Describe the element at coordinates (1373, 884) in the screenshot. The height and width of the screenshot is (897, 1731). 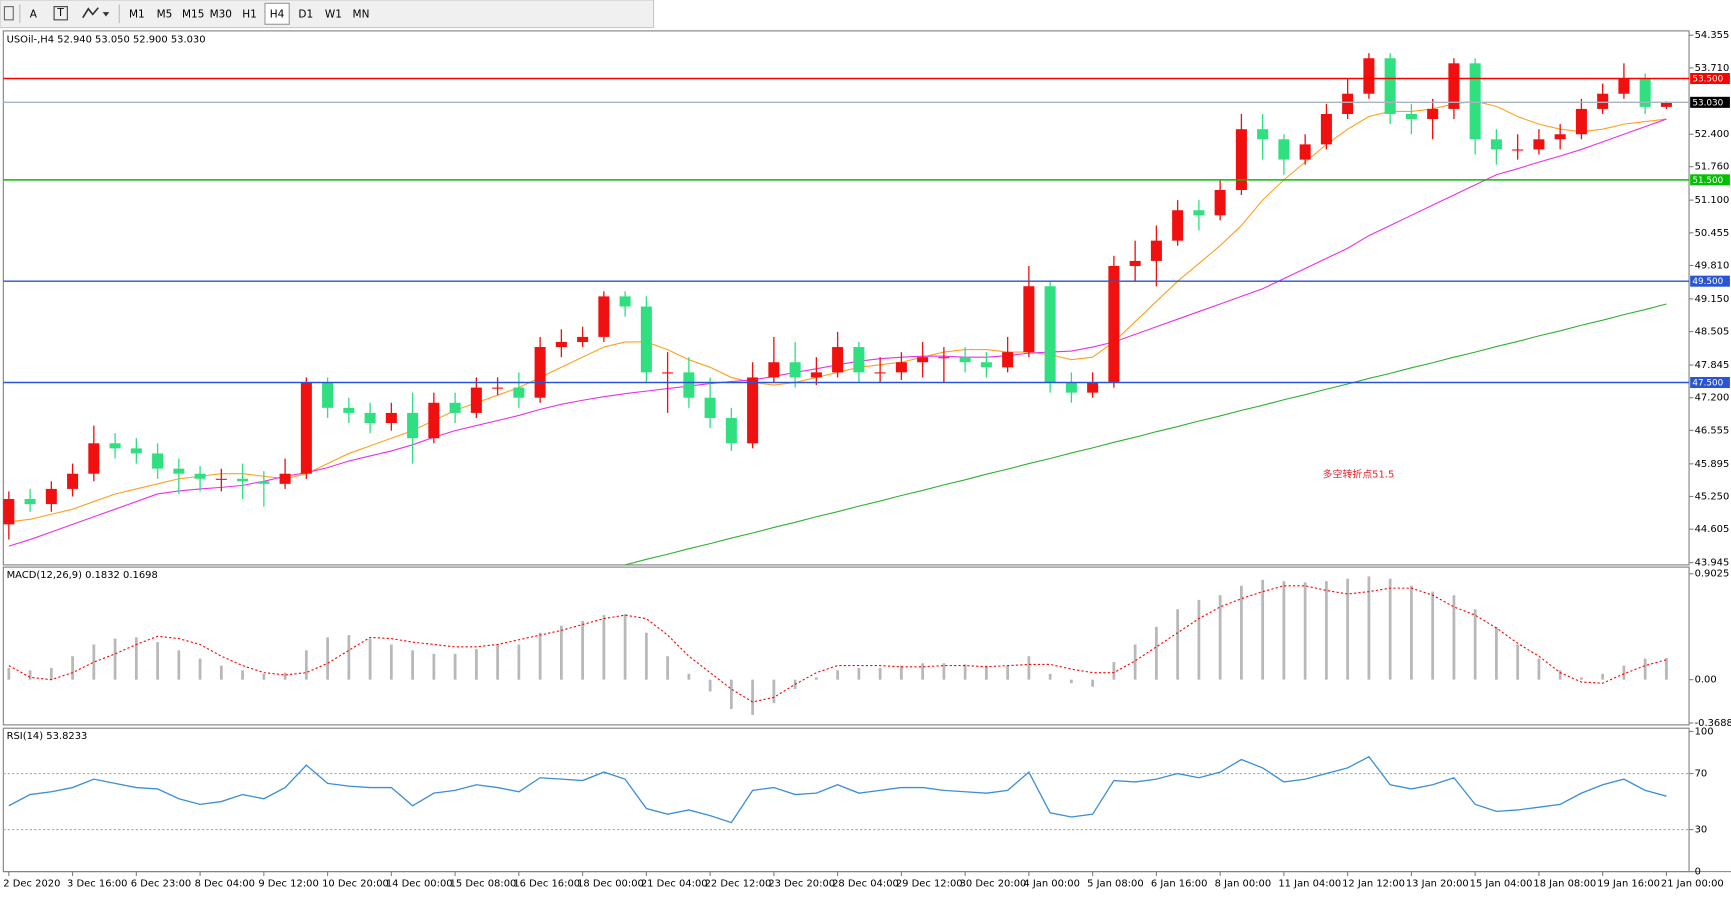
I see `x-tick-label: 12 Jan 12:00` at that location.